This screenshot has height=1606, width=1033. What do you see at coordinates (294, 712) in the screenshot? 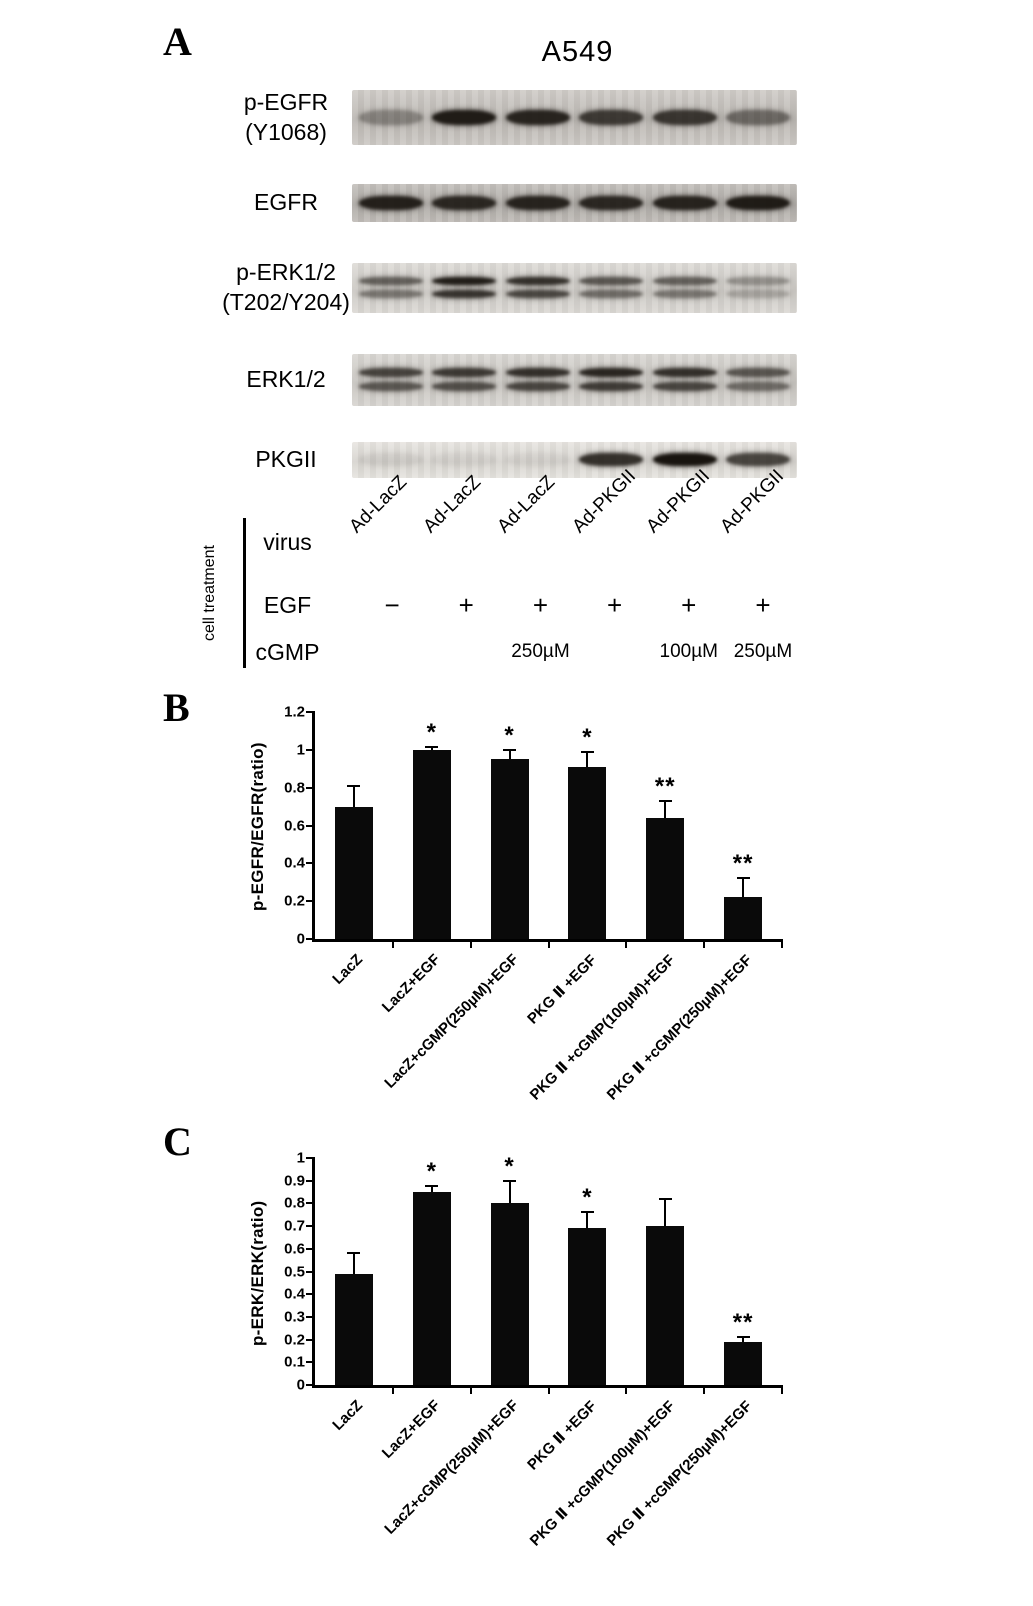
I see `y-tick-label: 1.2` at bounding box center [294, 712].